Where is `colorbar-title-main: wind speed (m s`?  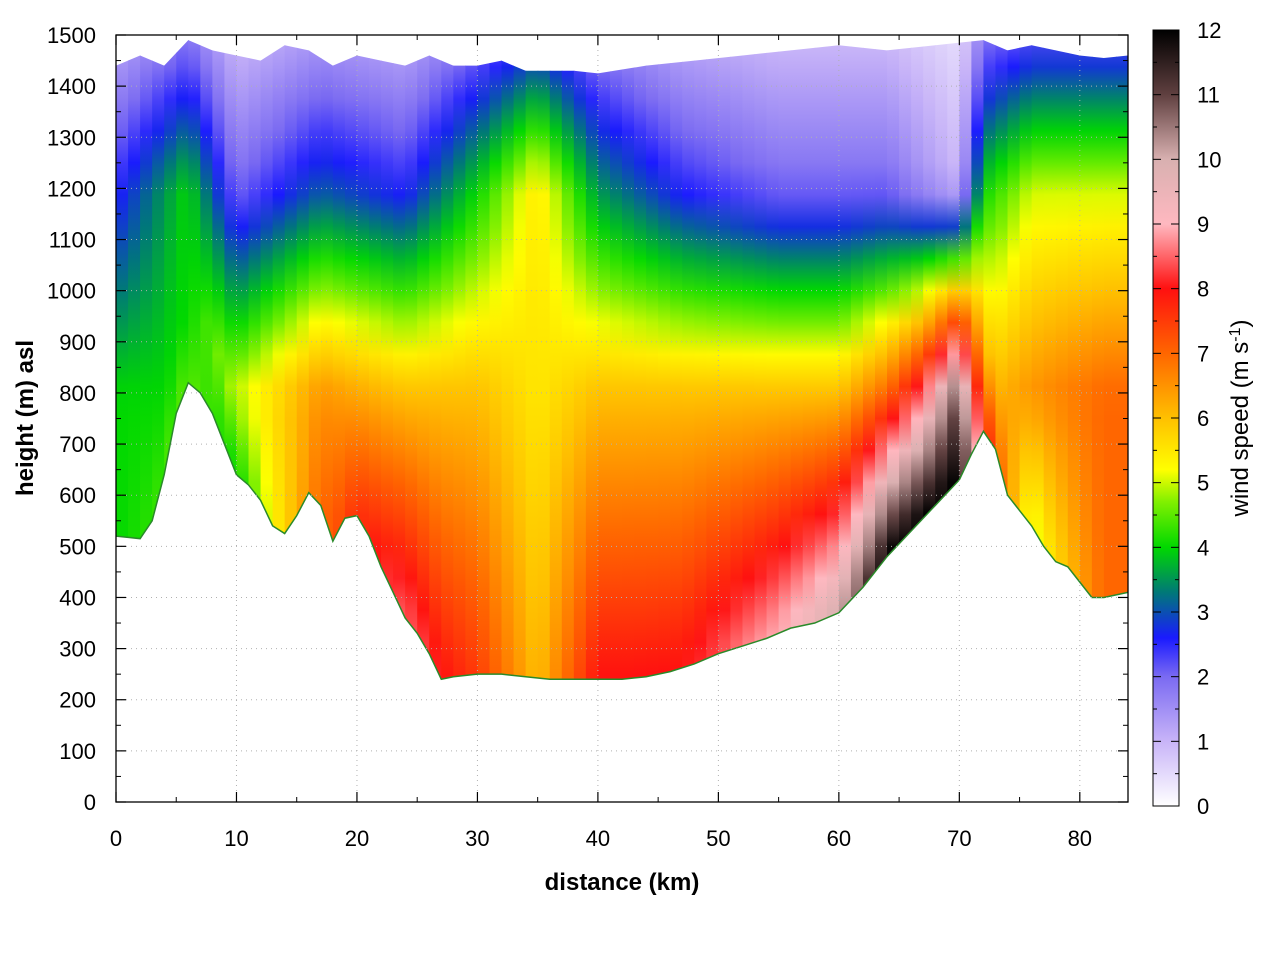 colorbar-title-main: wind speed (m s is located at coordinates (1240, 430).